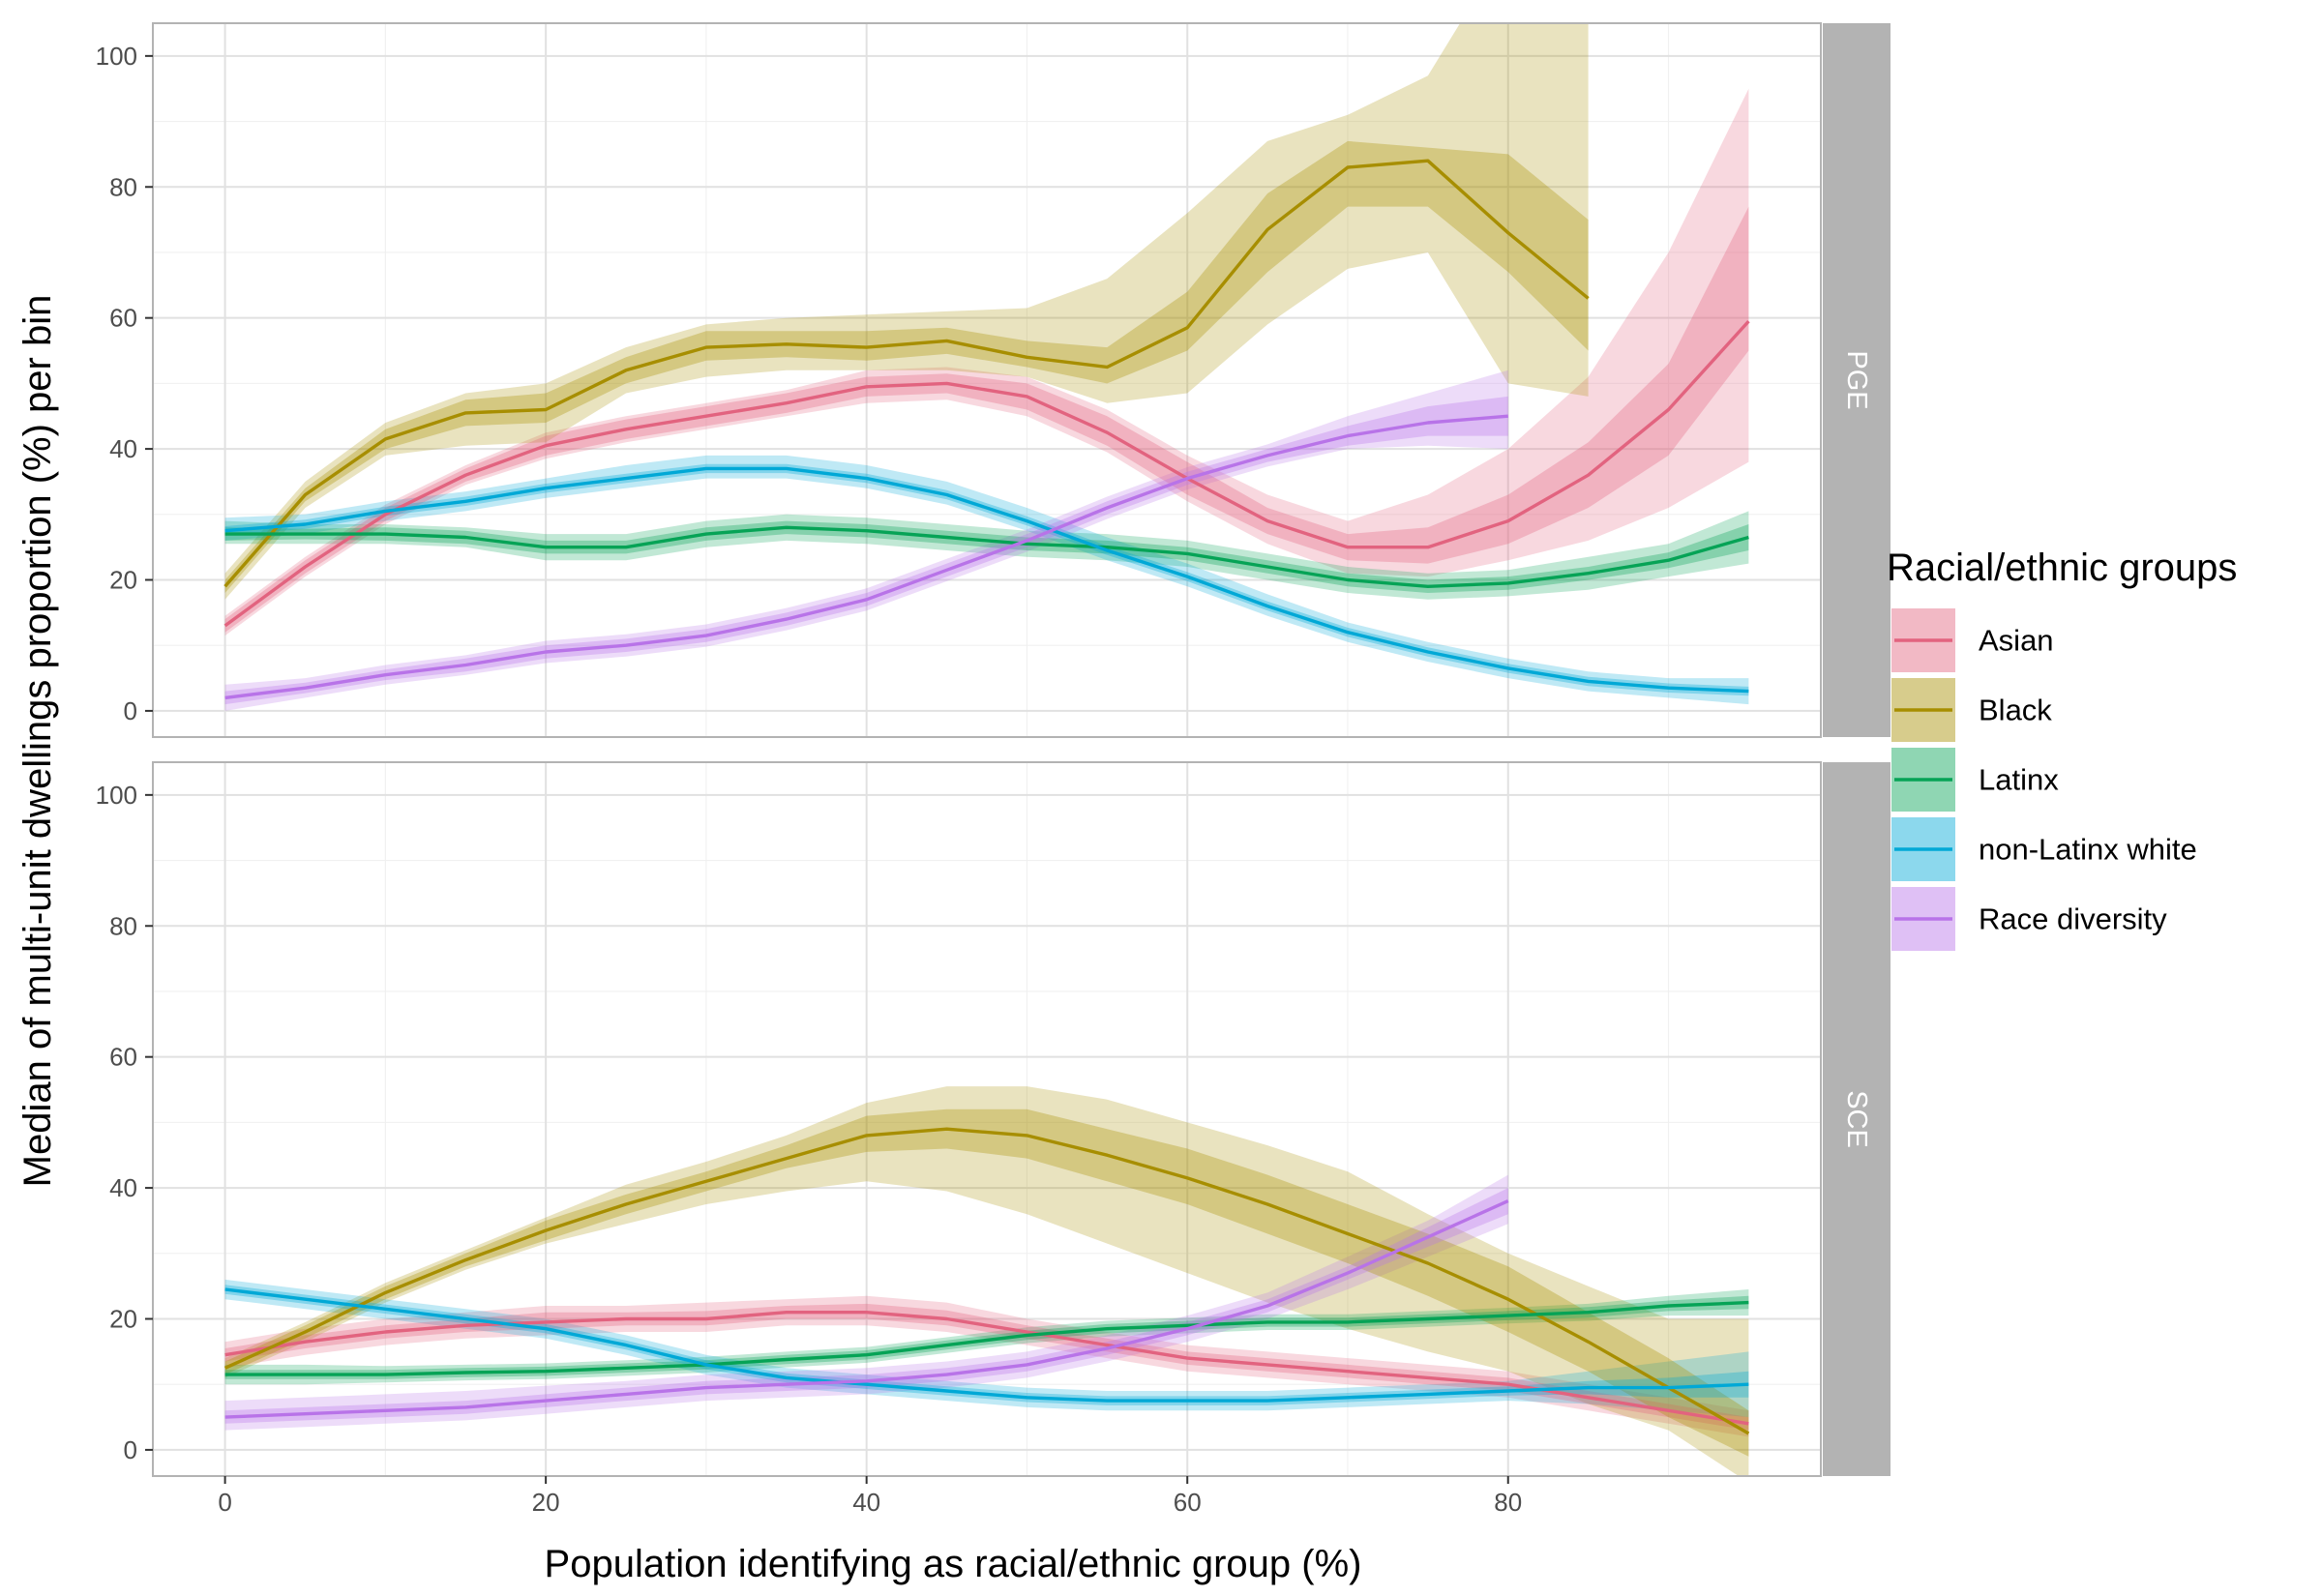  I want to click on facet-strip-label: SCE, so click(1856, 1119).